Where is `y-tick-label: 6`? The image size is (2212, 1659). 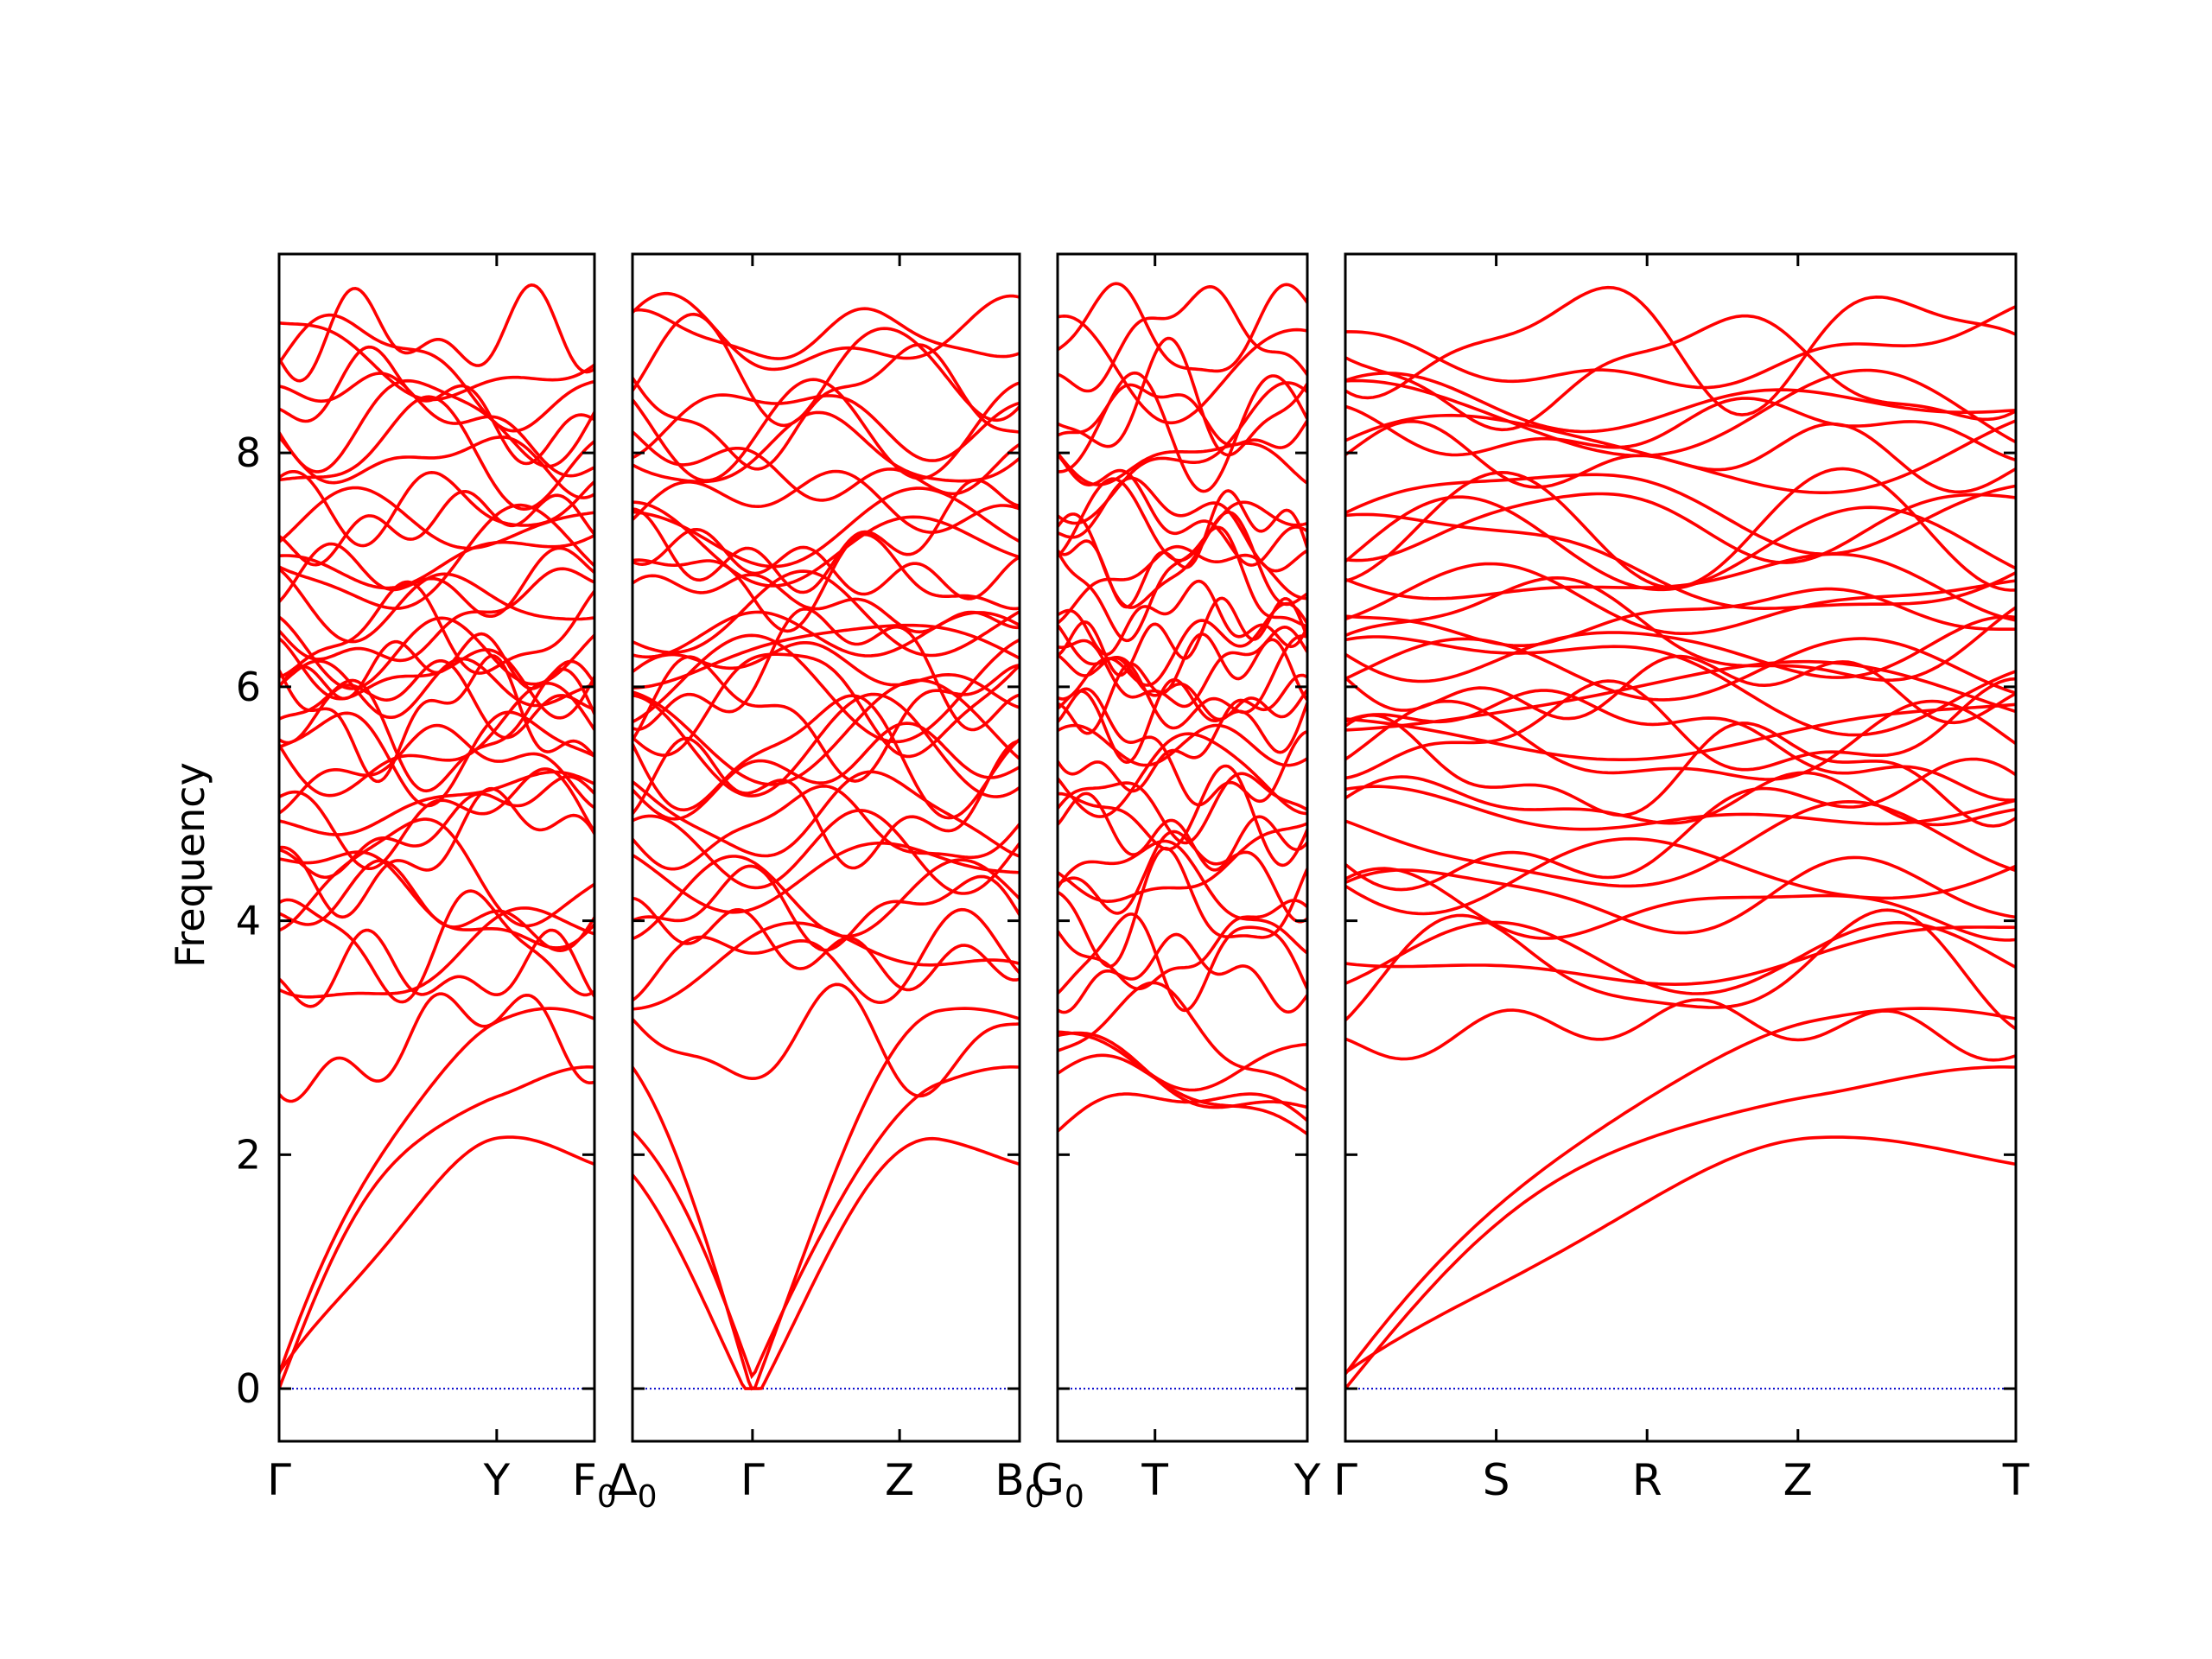
y-tick-label: 6 is located at coordinates (248, 687).